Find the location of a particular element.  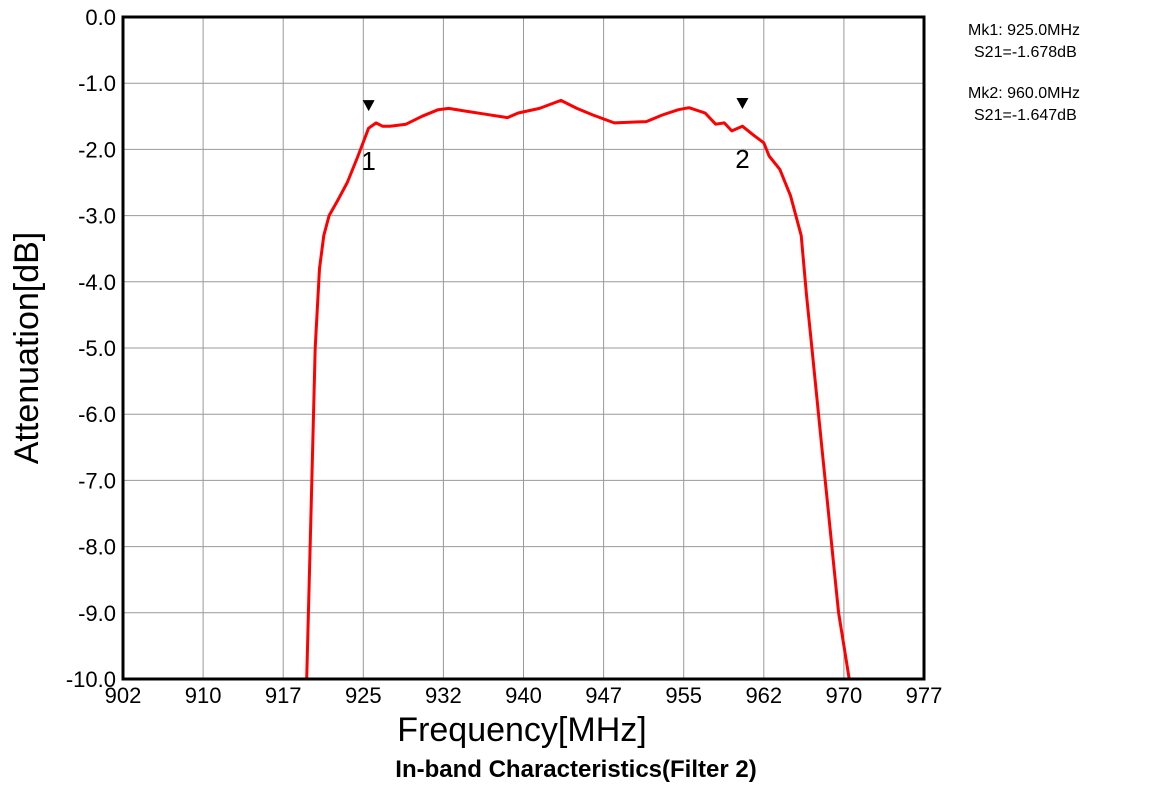

y-tick-label: -4.0 is located at coordinates (97, 282).